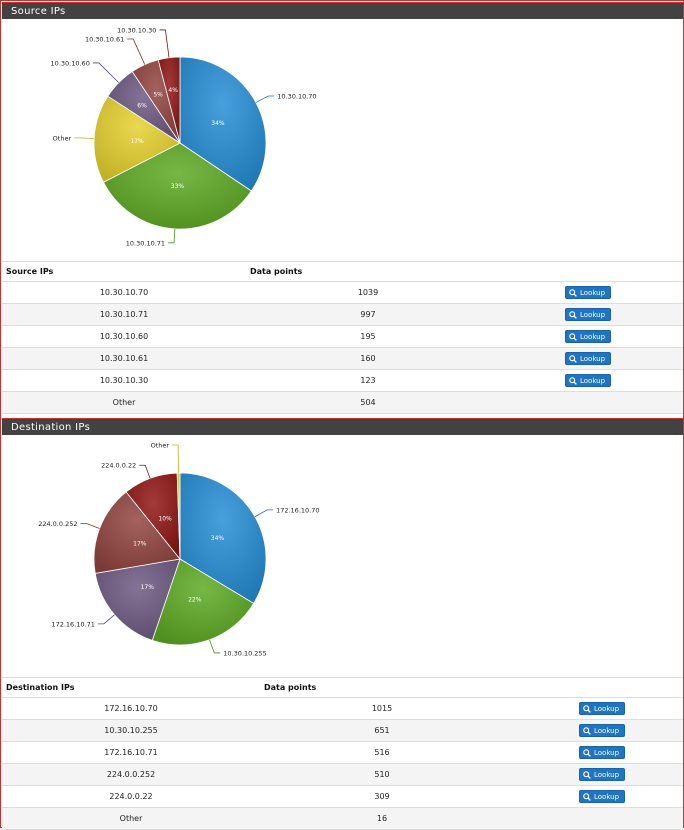  I want to click on slice-category-label: 10.30.10.71, so click(145, 243).